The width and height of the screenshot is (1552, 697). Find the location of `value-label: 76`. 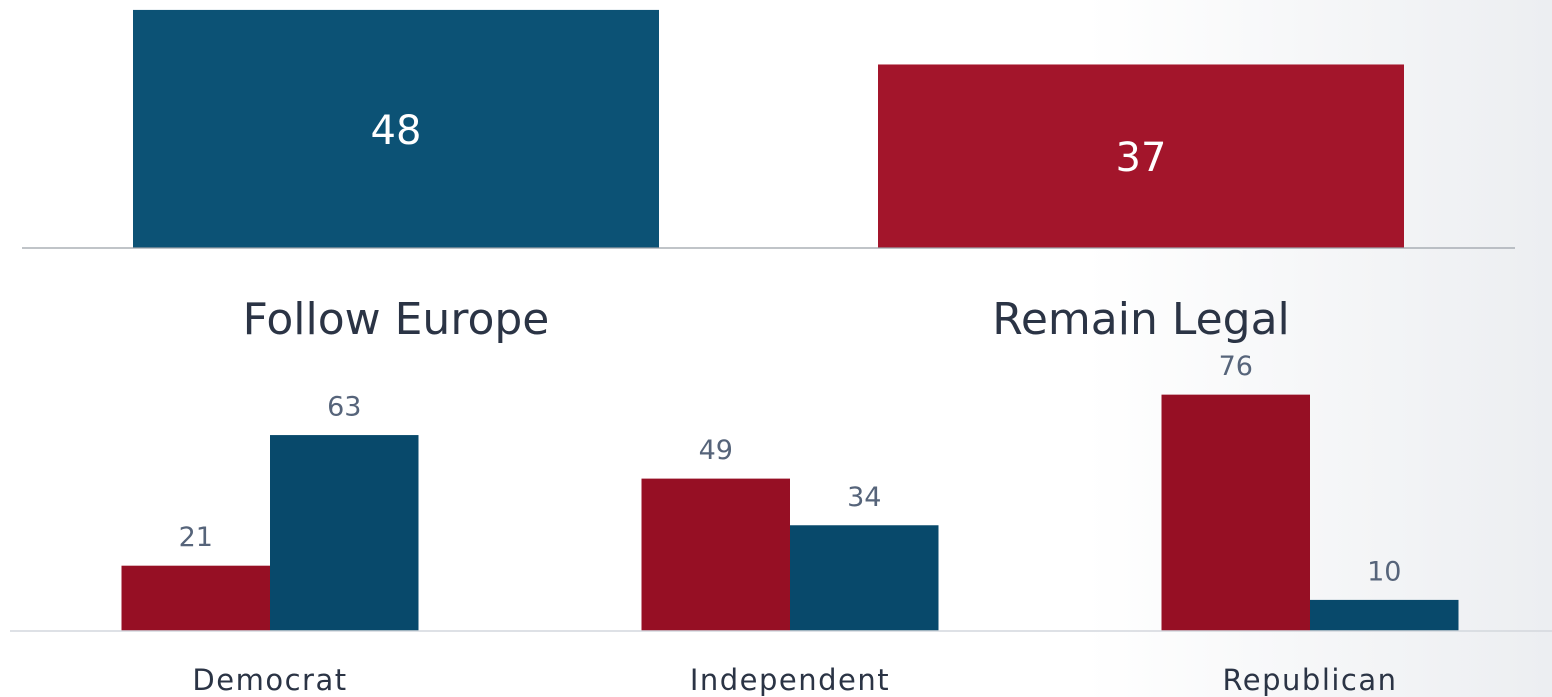

value-label: 76 is located at coordinates (1236, 366).